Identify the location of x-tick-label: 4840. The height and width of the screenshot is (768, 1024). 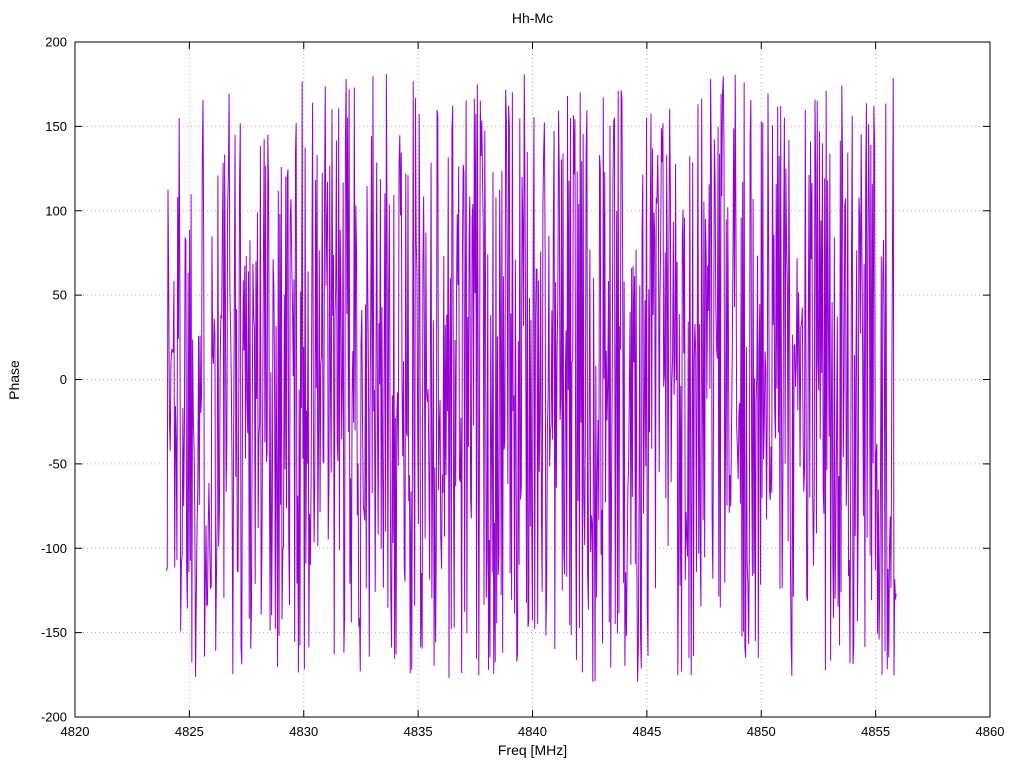
(532, 731).